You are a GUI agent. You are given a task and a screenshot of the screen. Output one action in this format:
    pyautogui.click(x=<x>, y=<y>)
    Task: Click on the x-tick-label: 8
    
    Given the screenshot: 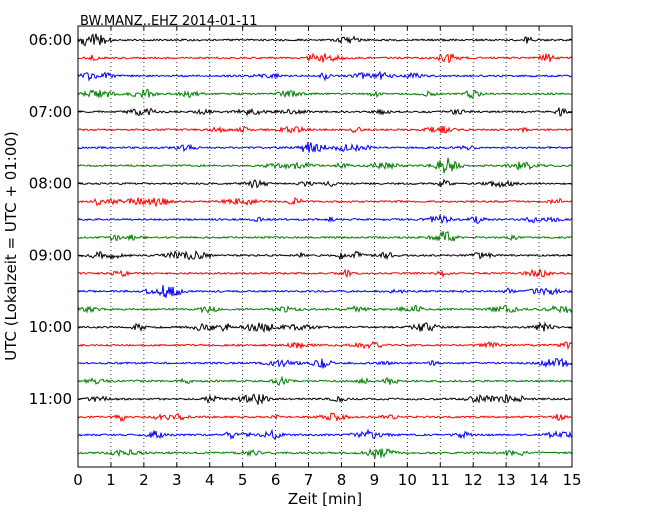 What is the action you would take?
    pyautogui.click(x=342, y=480)
    